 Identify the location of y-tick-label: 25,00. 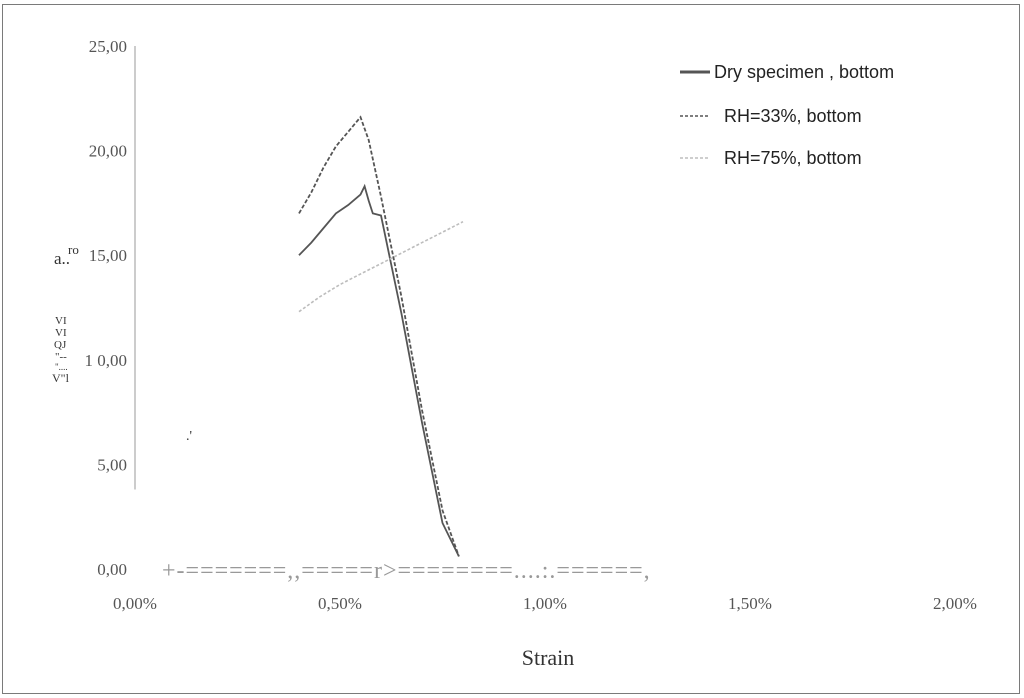
(108, 46).